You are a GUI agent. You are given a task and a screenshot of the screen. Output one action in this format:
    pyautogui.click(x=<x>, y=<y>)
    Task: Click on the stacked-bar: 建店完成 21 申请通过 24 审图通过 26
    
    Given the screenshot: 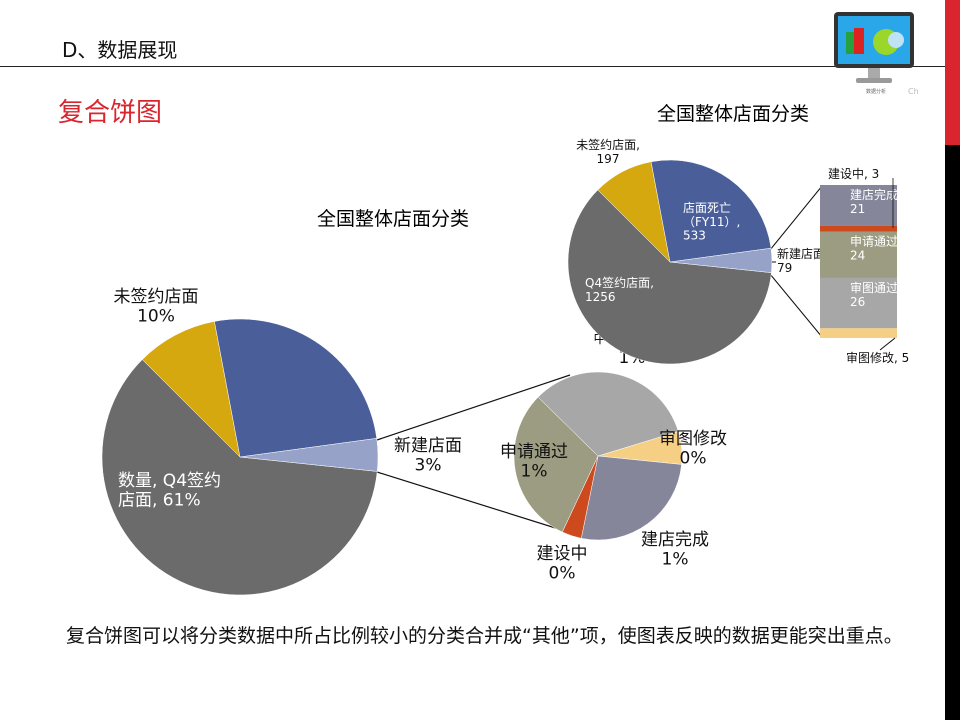 What is the action you would take?
    pyautogui.click(x=859, y=261)
    